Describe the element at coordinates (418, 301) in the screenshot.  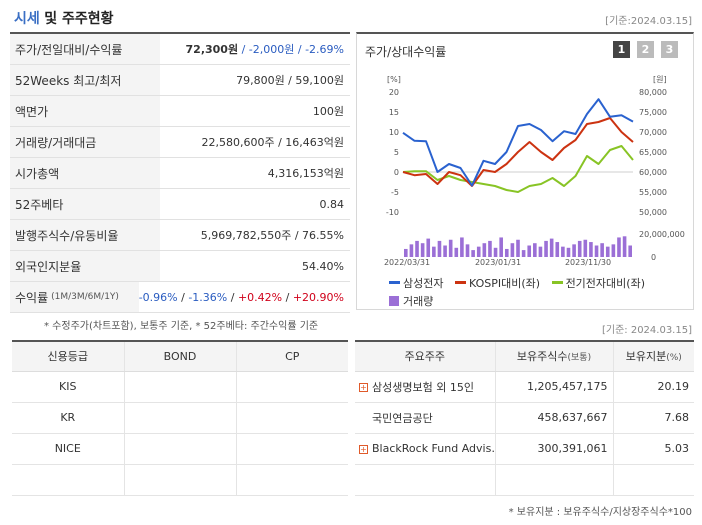
I see `legend-label: 거래량` at that location.